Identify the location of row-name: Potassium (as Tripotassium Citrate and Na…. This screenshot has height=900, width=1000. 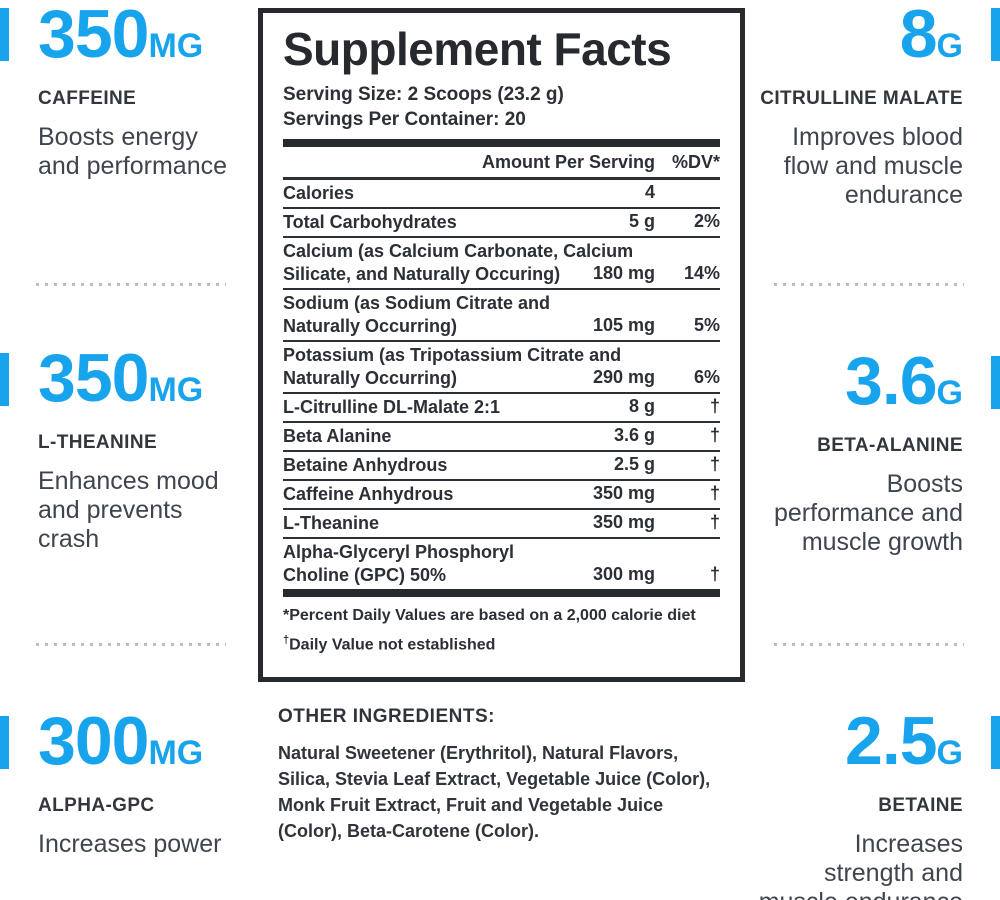
(452, 366).